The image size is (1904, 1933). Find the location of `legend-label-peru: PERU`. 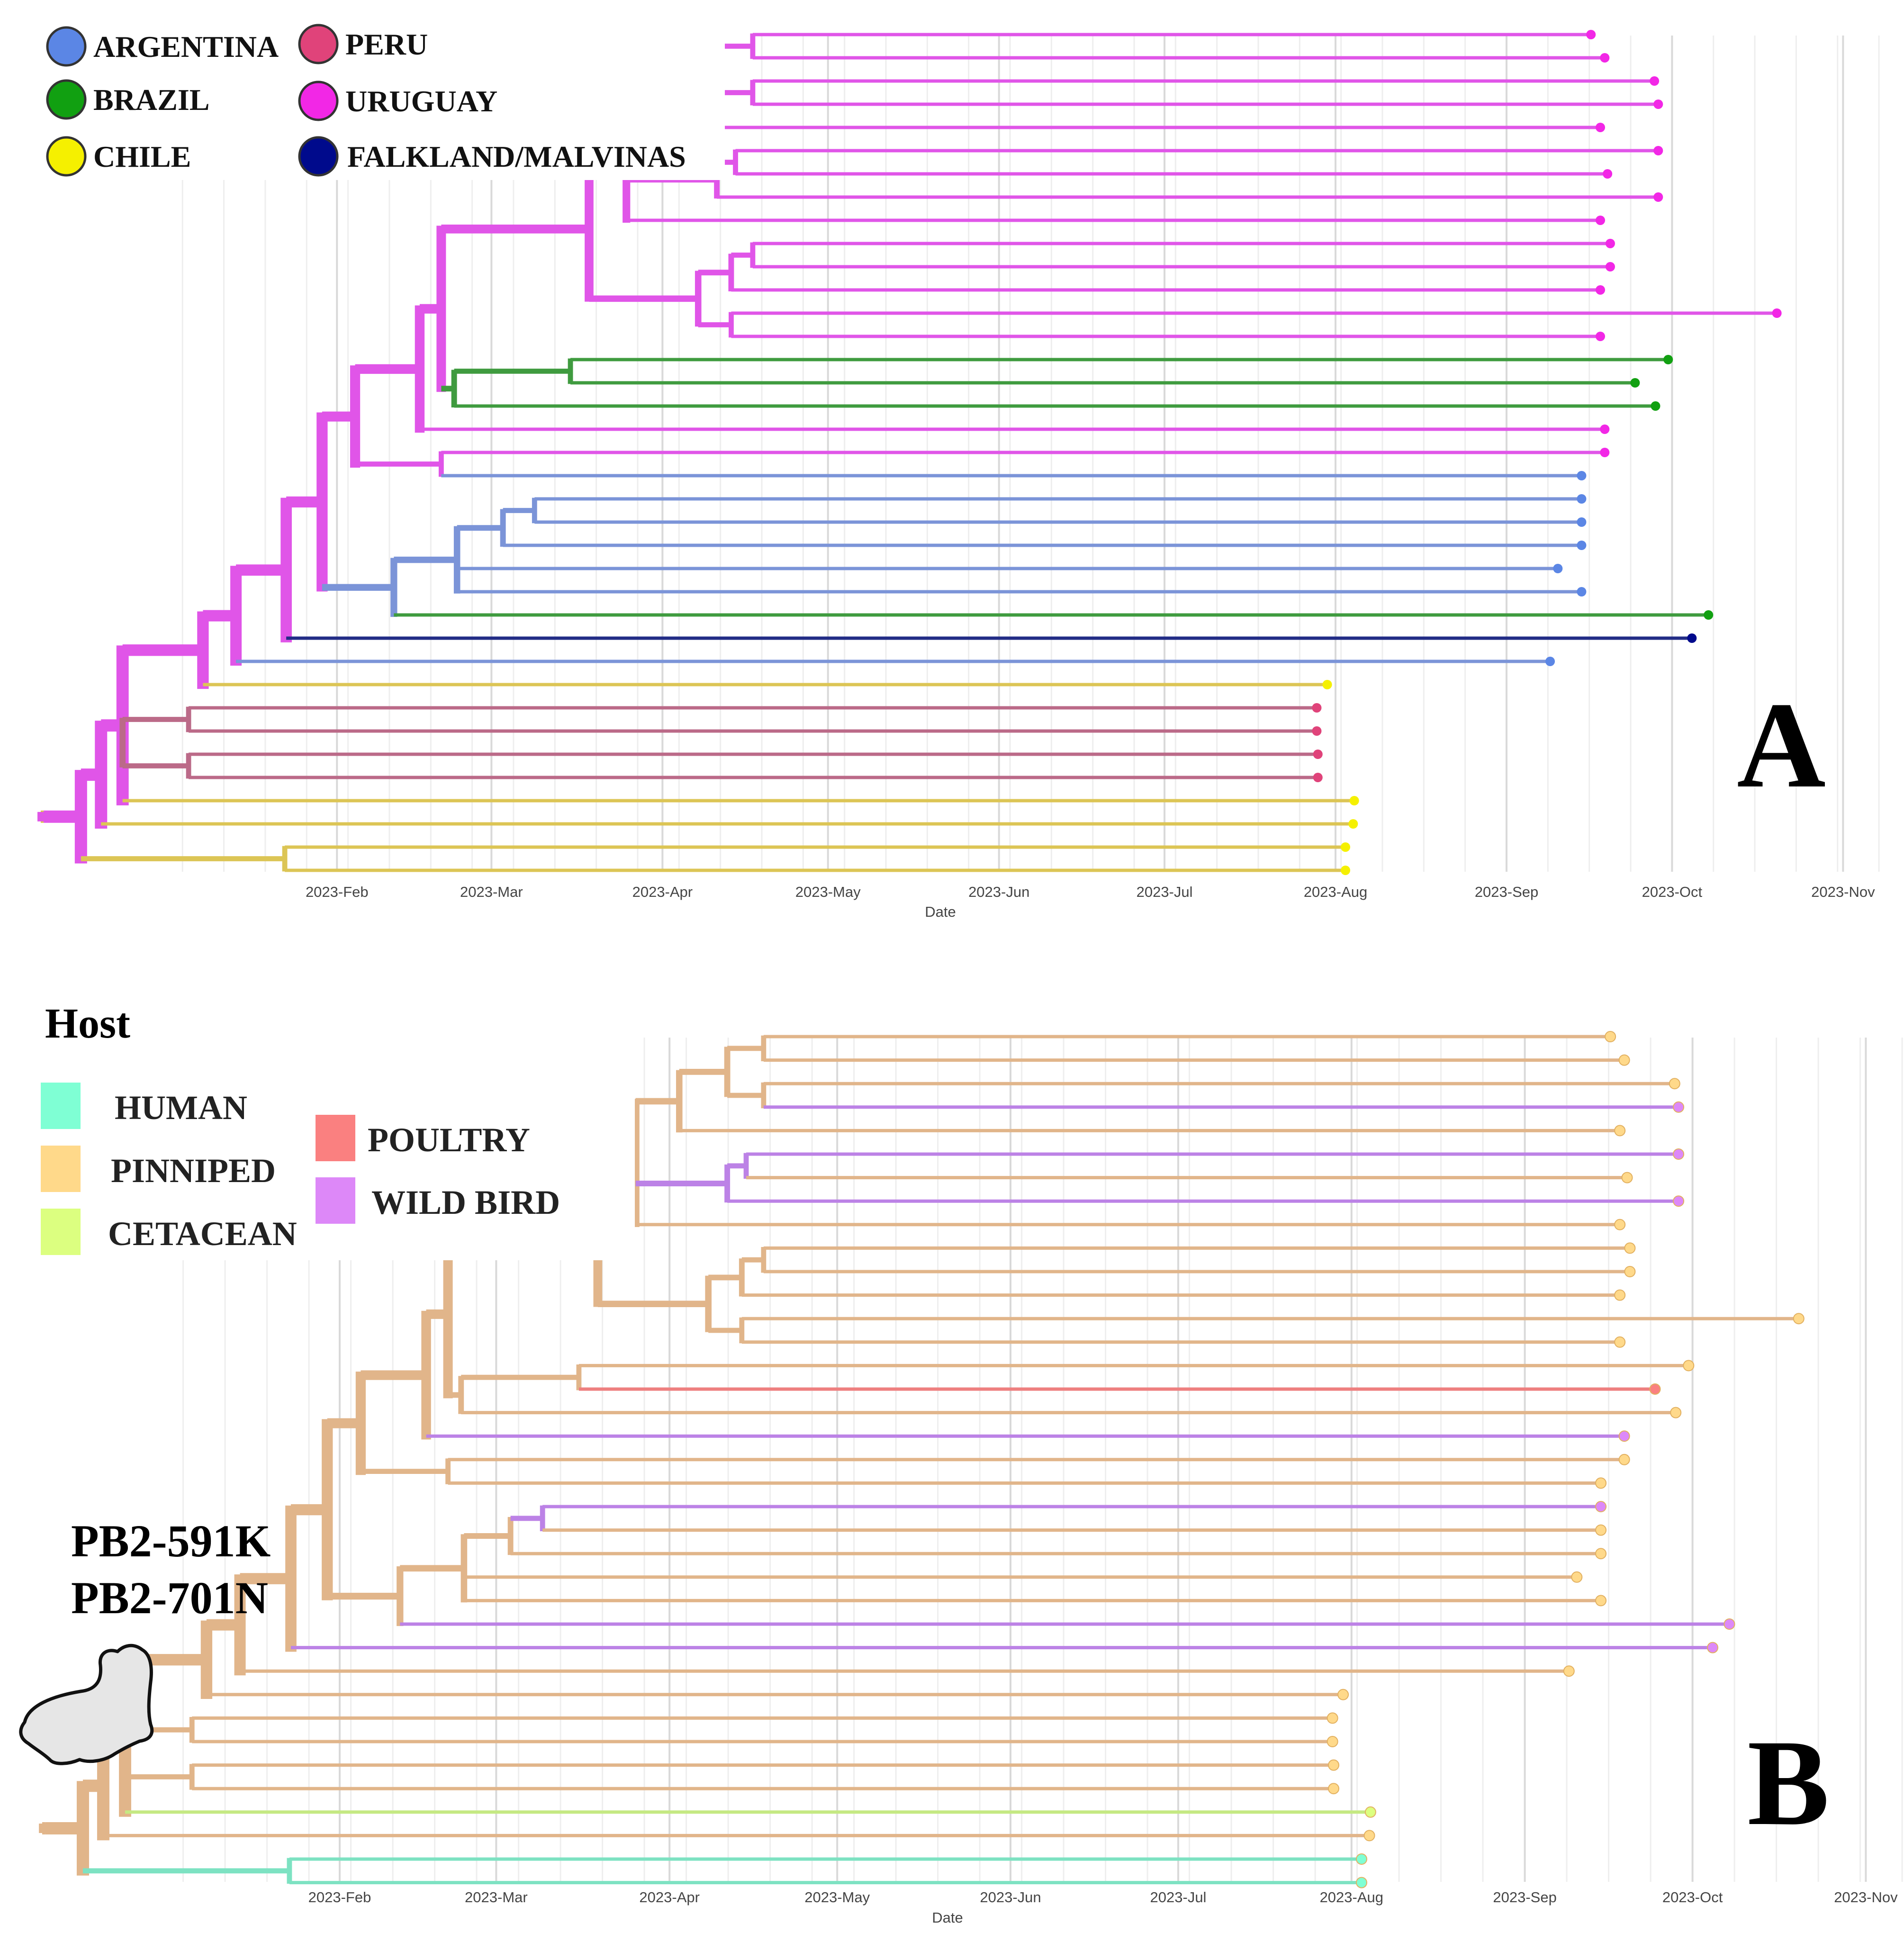

legend-label-peru: PERU is located at coordinates (386, 44).